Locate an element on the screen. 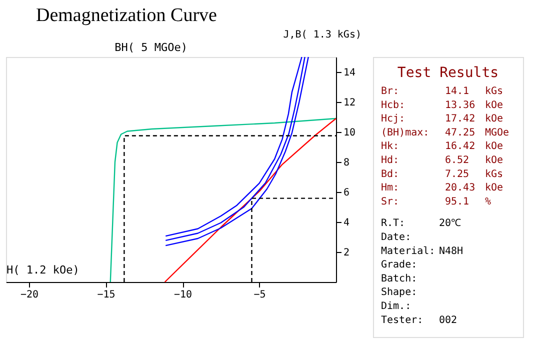 Image resolution: width=559 pixels, height=343 pixels. text: Hcj: 17.42 kOe is located at coordinates (442, 119).